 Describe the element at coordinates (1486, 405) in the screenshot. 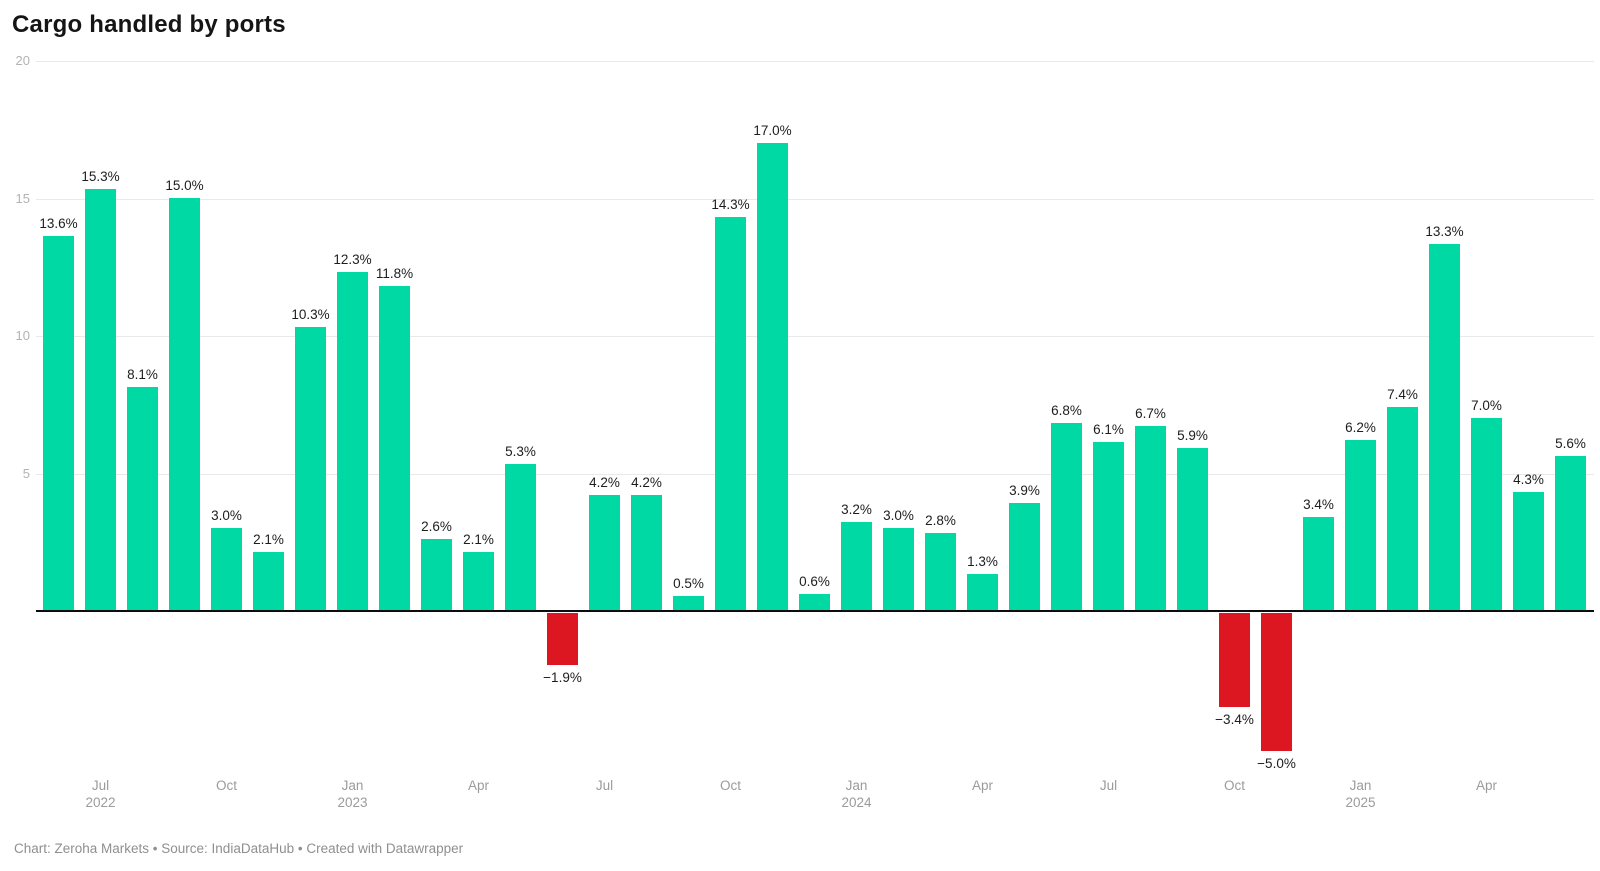

I see `bar-value-label: 7.0%` at that location.